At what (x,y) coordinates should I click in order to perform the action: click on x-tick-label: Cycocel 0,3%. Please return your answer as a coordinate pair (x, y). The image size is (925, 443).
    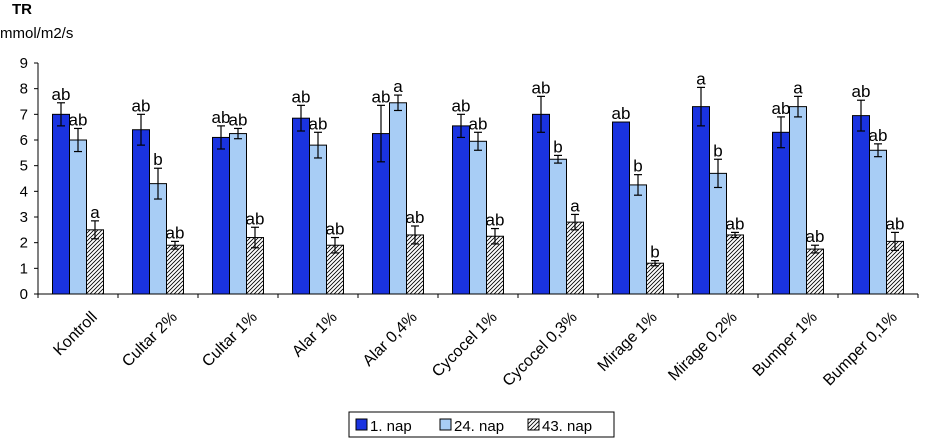
    Looking at the image, I should click on (540, 349).